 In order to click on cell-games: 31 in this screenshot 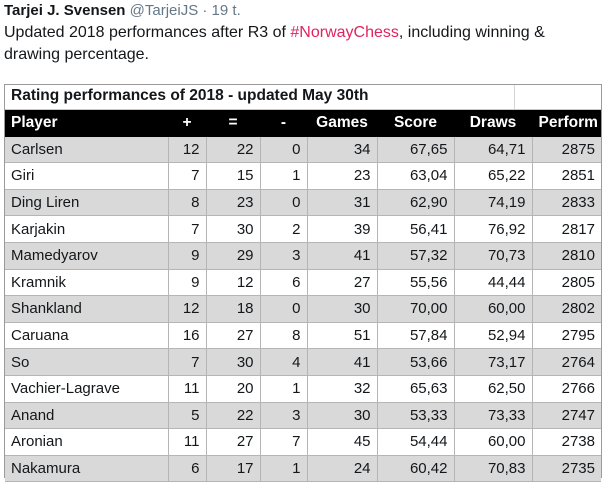, I will do `click(342, 203)`.